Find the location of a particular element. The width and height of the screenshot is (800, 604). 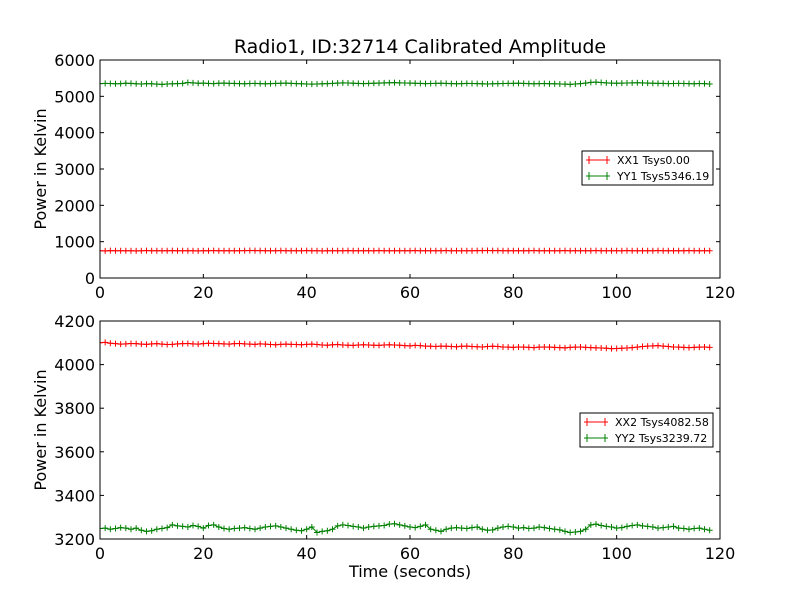

legend-entry-2: YY1 Tsys5346.19 is located at coordinates (662, 176).